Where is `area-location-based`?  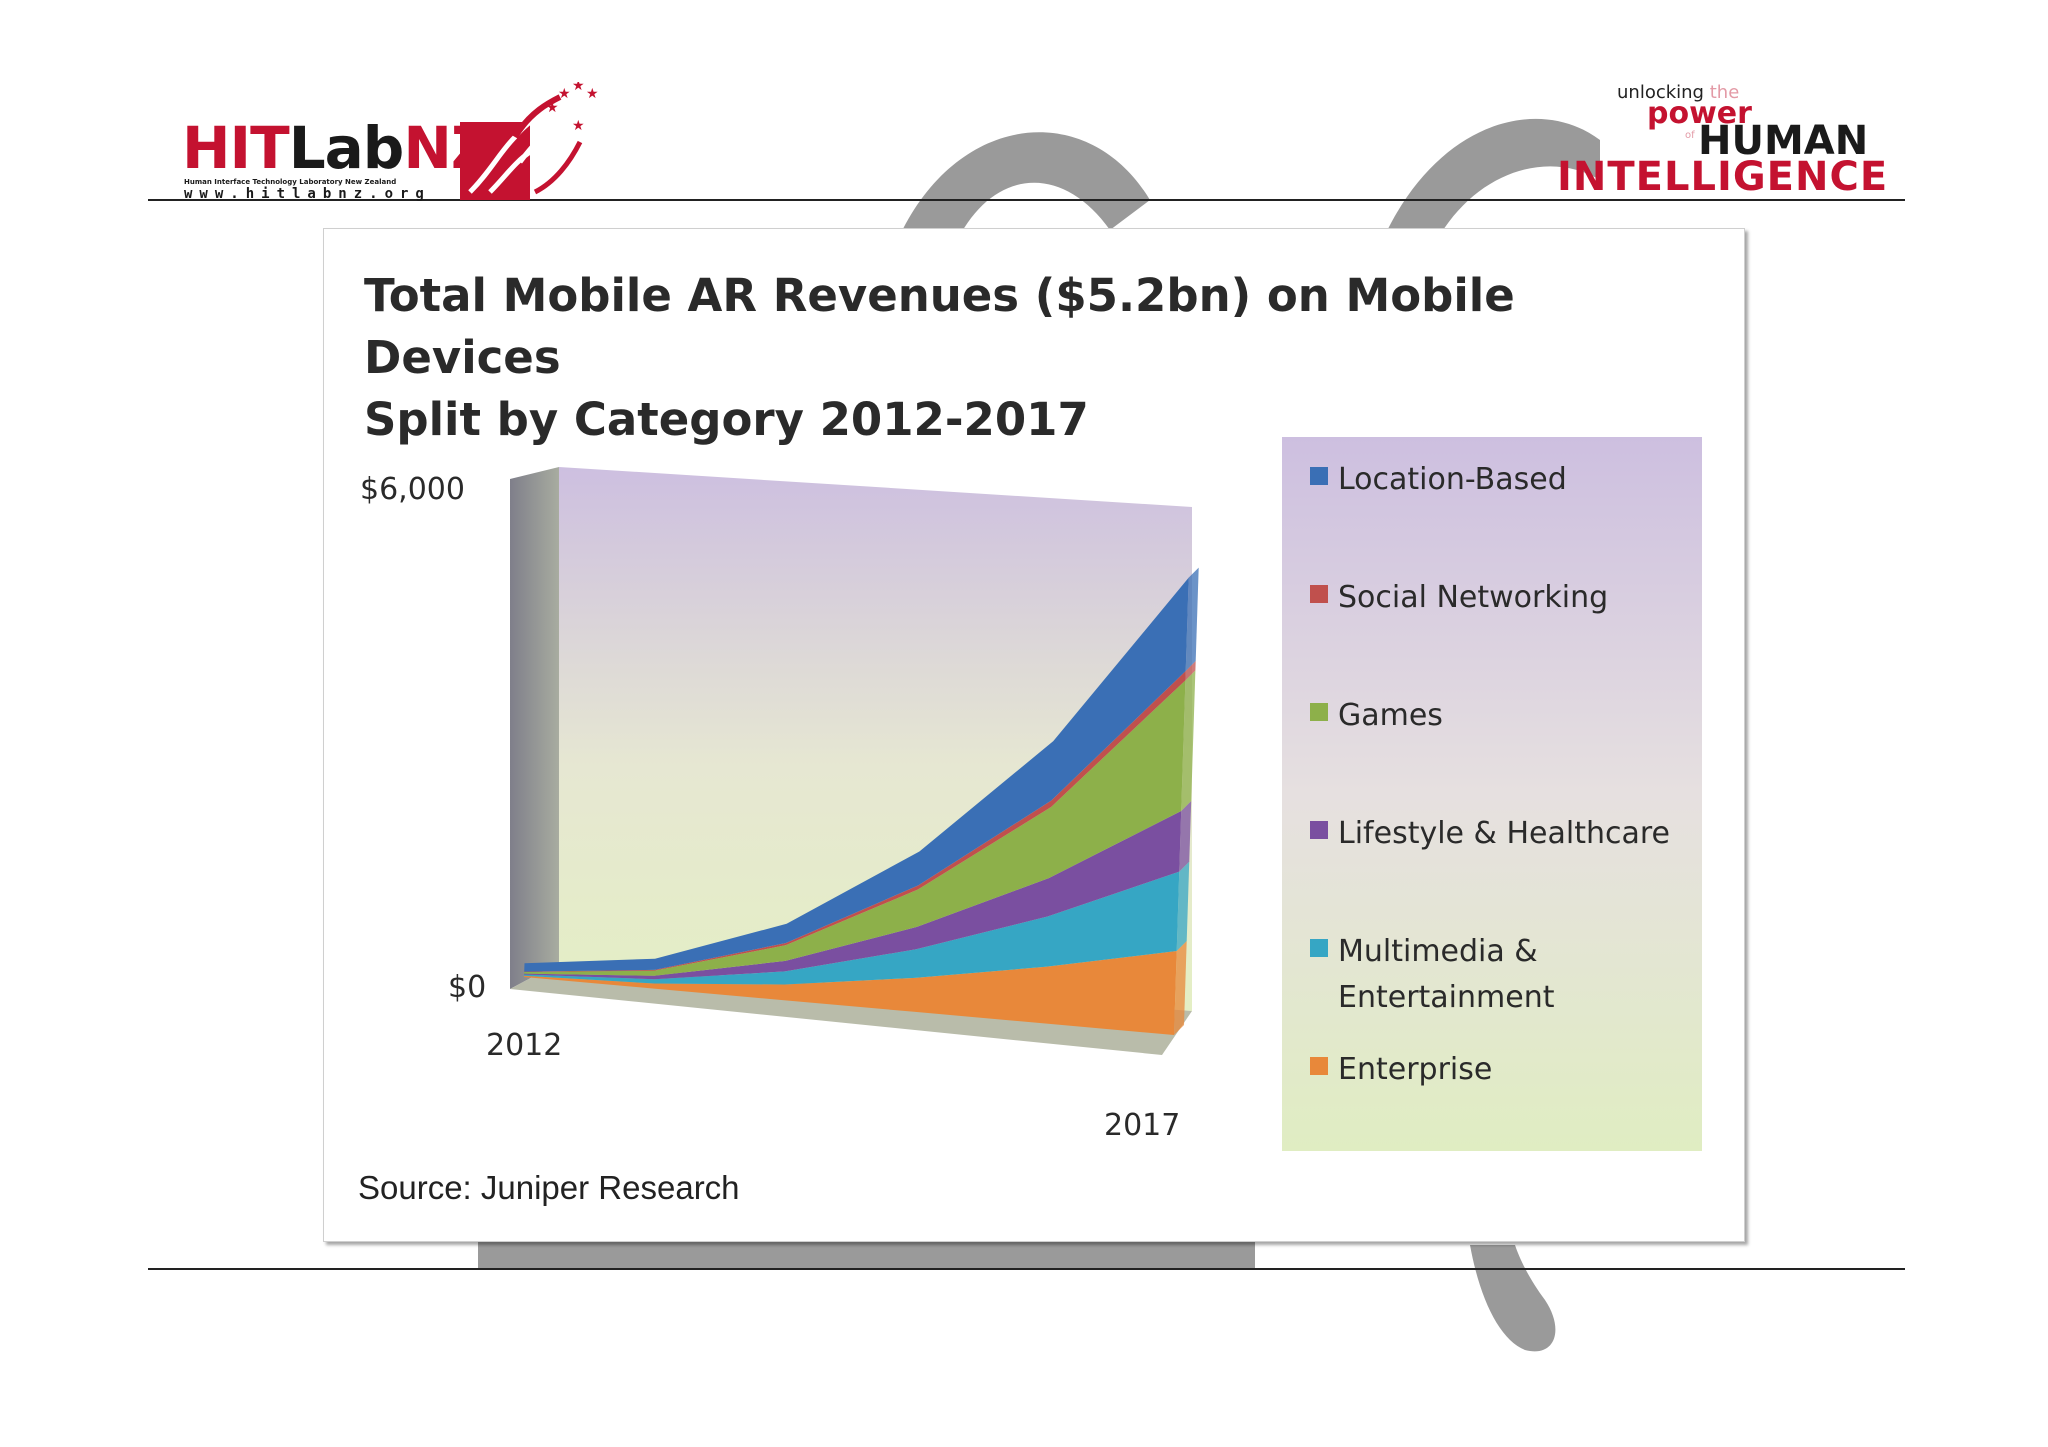 area-location-based is located at coordinates (856, 774).